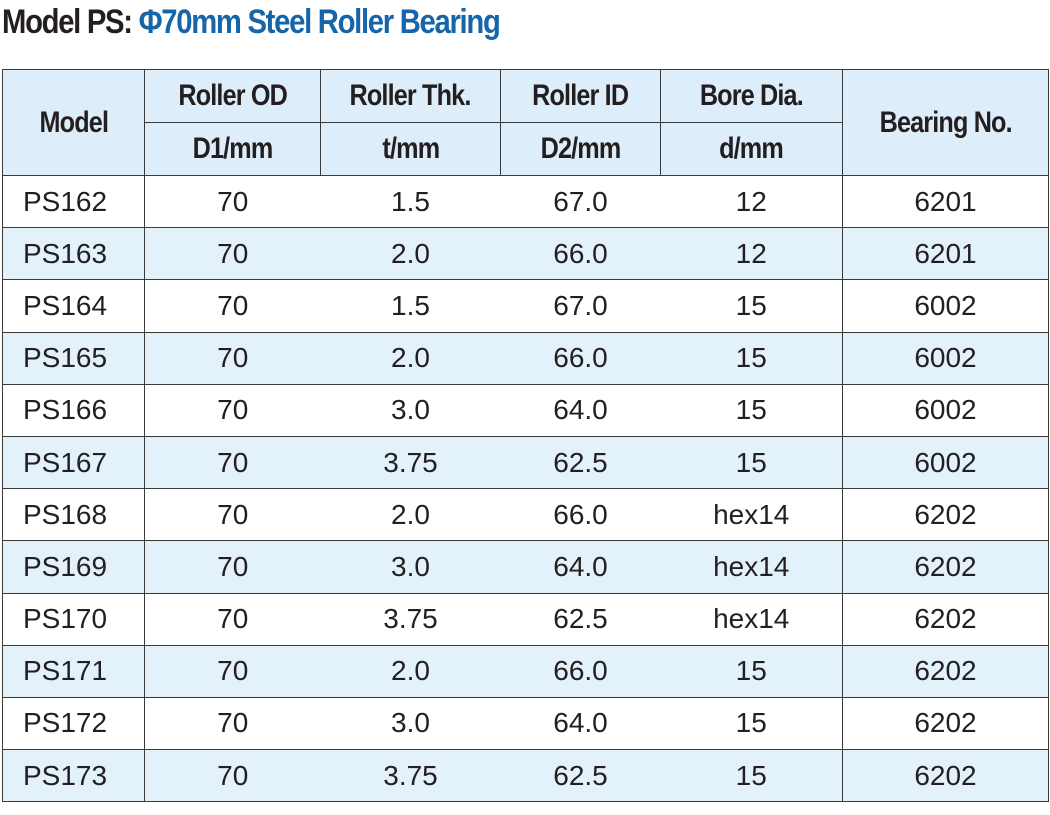 This screenshot has width=1050, height=815. I want to click on table-row: PS165 70 2.0 66.0 15 6002, so click(525, 358).